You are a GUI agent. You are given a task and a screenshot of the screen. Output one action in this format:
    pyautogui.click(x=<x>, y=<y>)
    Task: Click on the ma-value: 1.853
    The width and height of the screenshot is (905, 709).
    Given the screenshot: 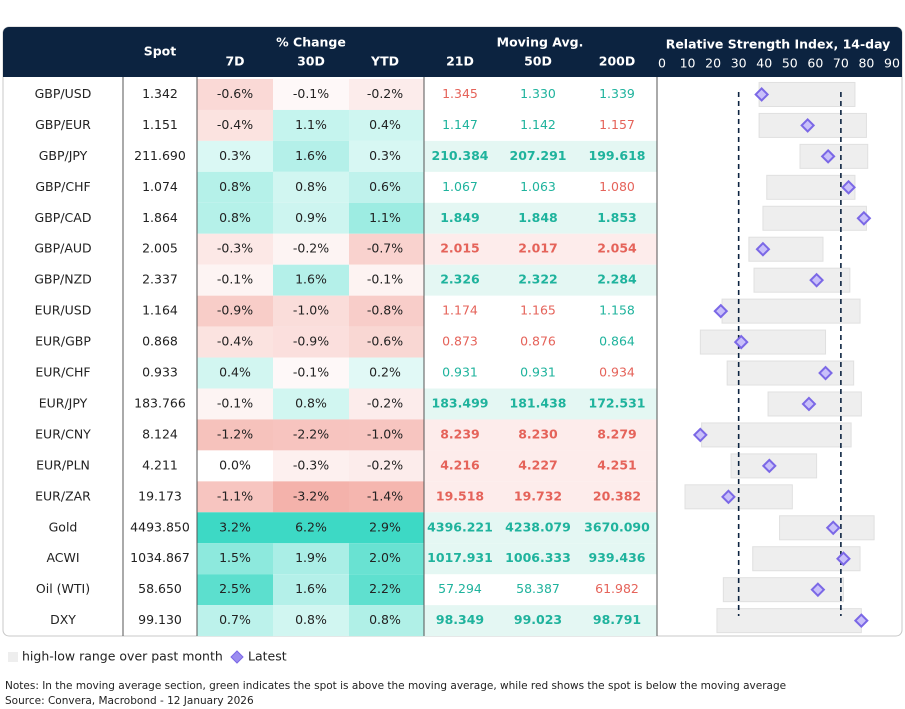 What is the action you would take?
    pyautogui.click(x=617, y=217)
    